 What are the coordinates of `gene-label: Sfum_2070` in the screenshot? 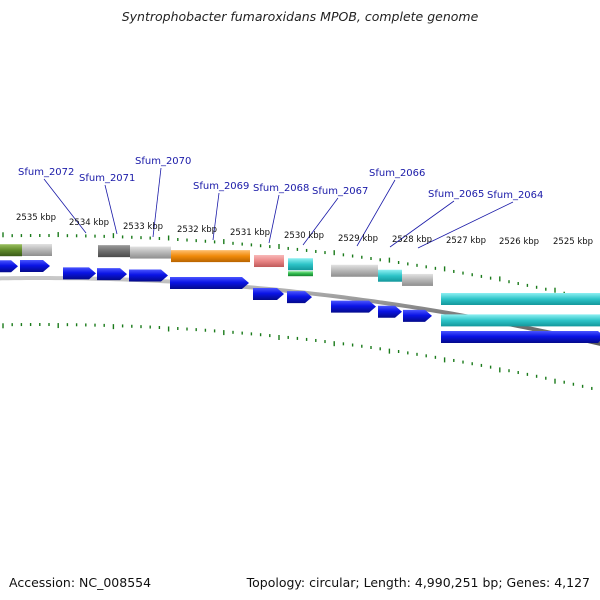 It's located at (163, 161).